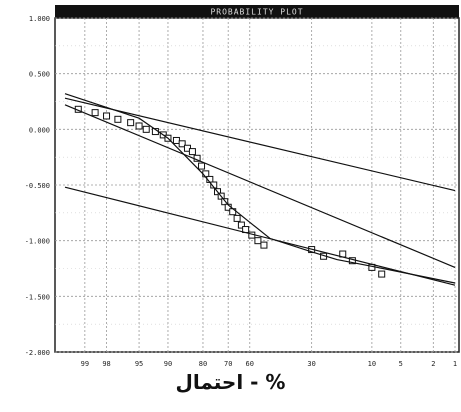  Describe the element at coordinates (39, 75) in the screenshot. I see `y-tick-label: 0.500` at that location.